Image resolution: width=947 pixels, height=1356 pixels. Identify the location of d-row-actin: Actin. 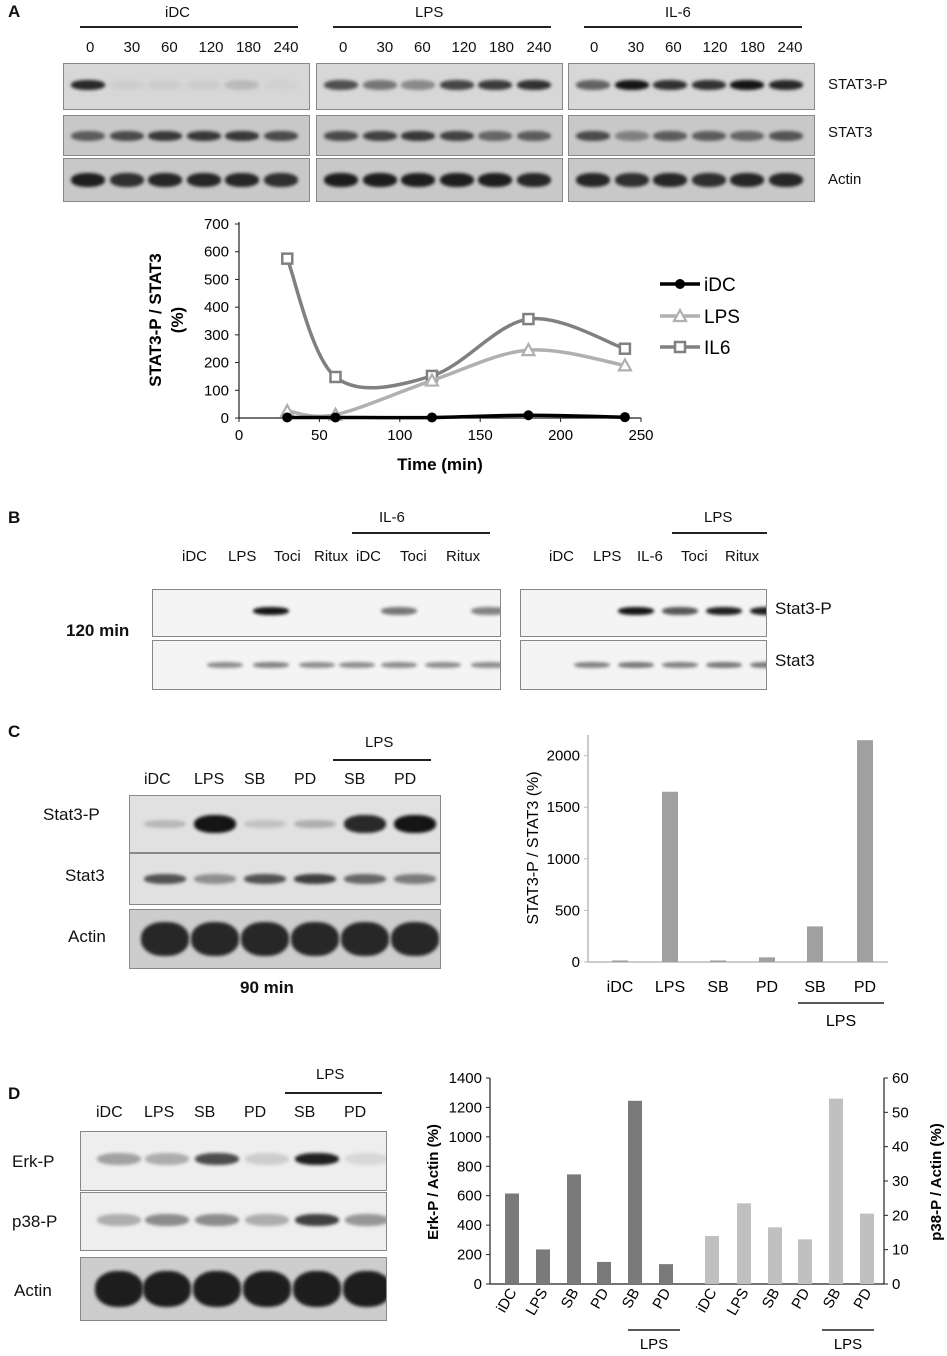
(33, 1290).